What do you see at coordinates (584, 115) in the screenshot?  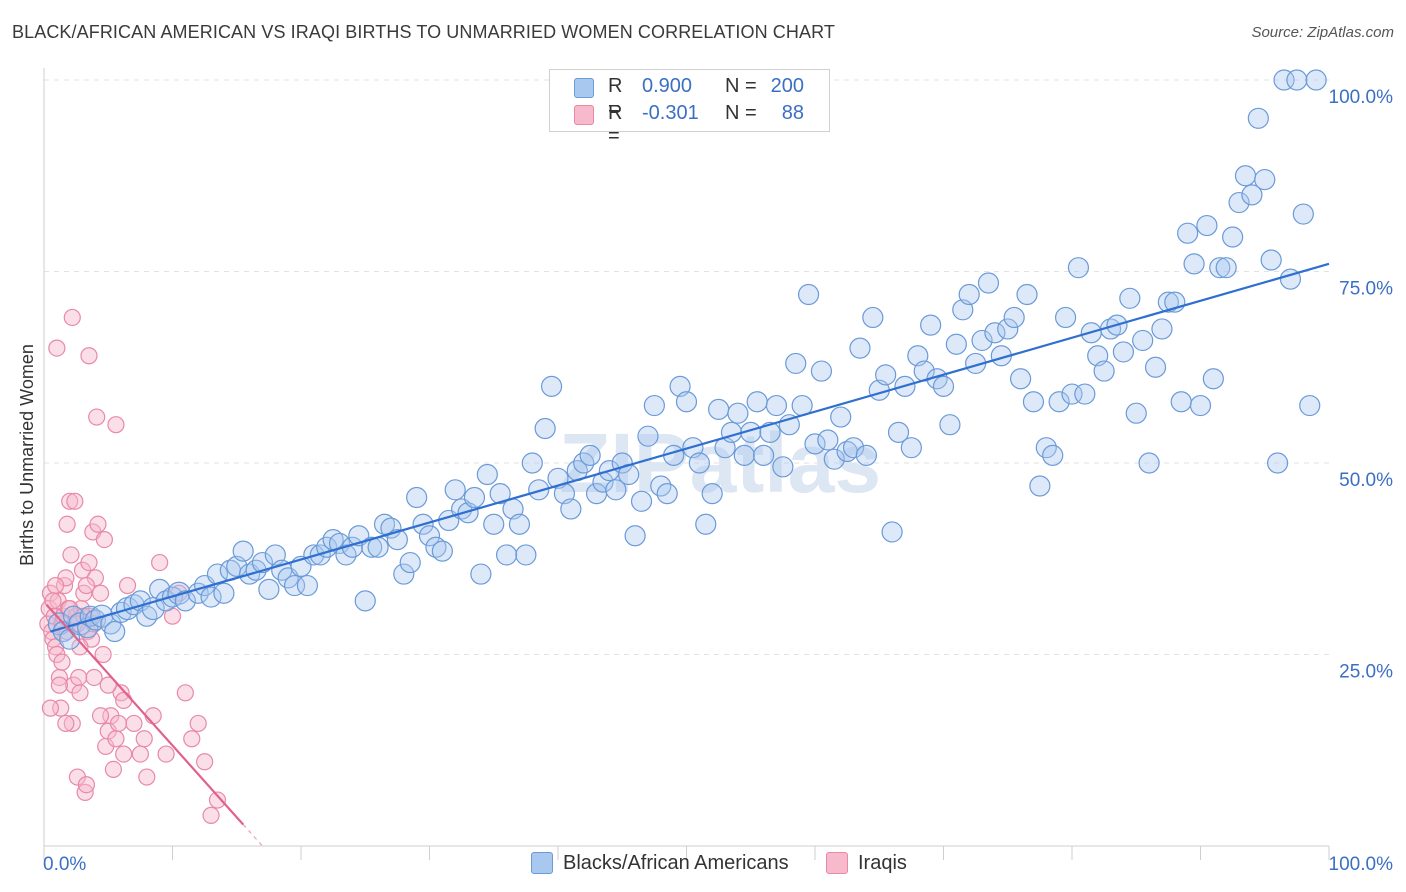 I see `legend-swatch-pink` at bounding box center [584, 115].